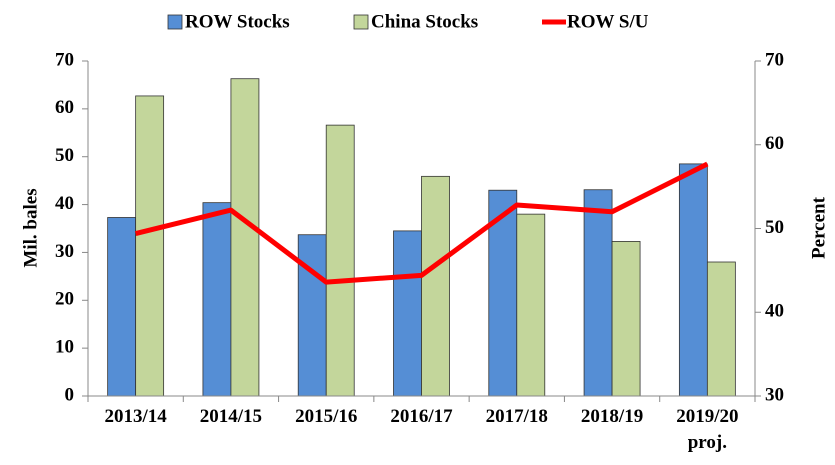 Image resolution: width=835 pixels, height=465 pixels. Describe the element at coordinates (612, 416) in the screenshot. I see `x-tick-label: 2018/19` at that location.